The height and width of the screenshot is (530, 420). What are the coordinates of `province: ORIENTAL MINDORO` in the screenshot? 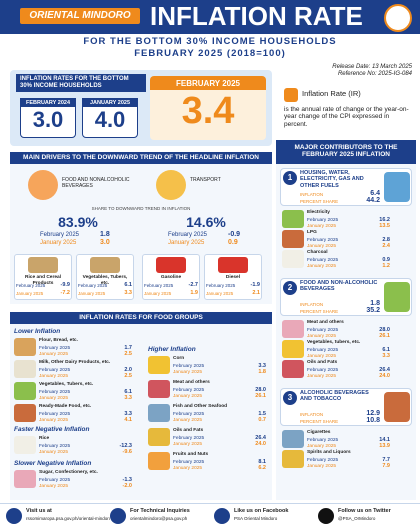 It's located at (80, 16).